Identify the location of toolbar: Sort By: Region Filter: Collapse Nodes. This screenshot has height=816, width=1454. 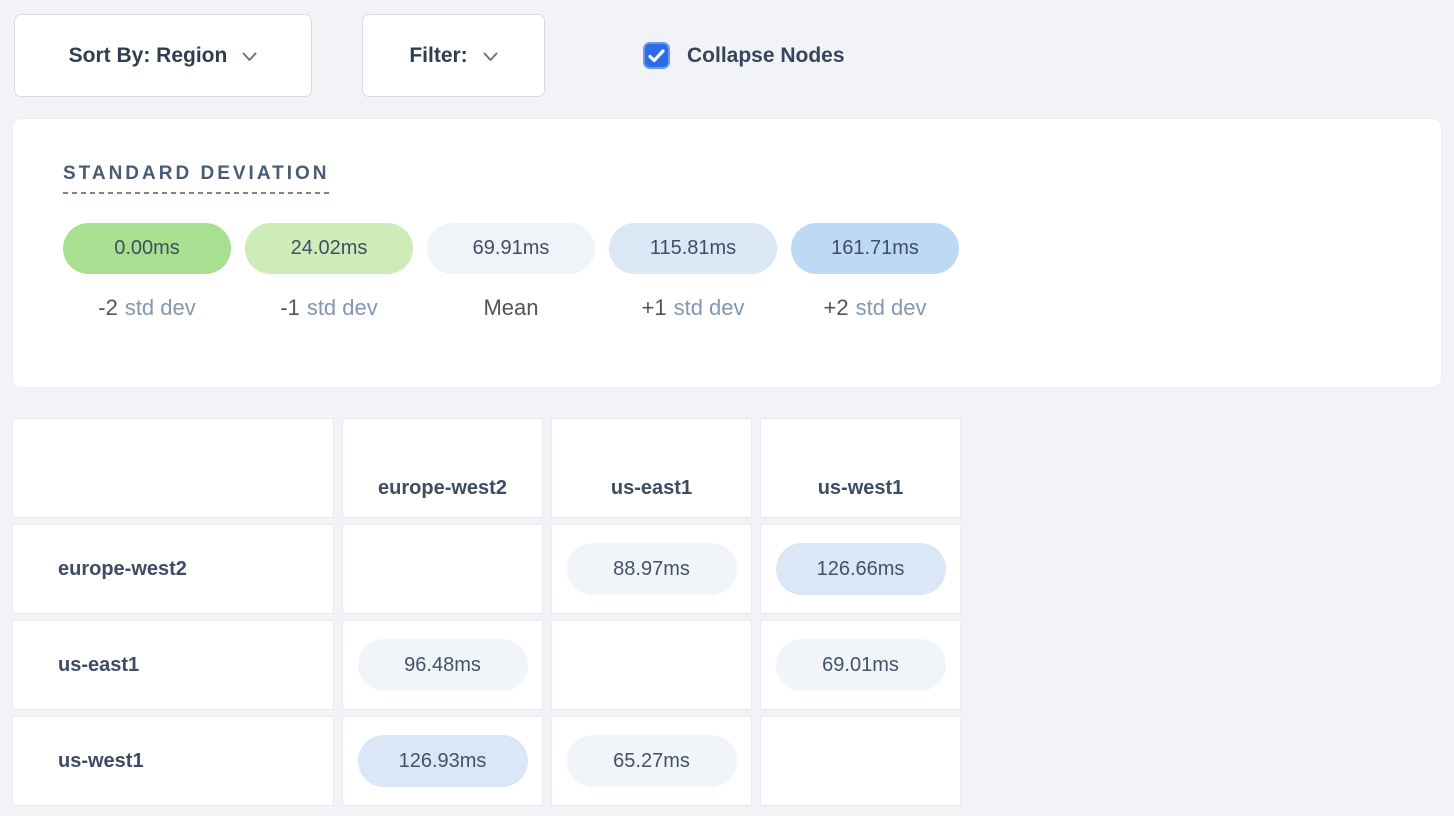
(727, 48).